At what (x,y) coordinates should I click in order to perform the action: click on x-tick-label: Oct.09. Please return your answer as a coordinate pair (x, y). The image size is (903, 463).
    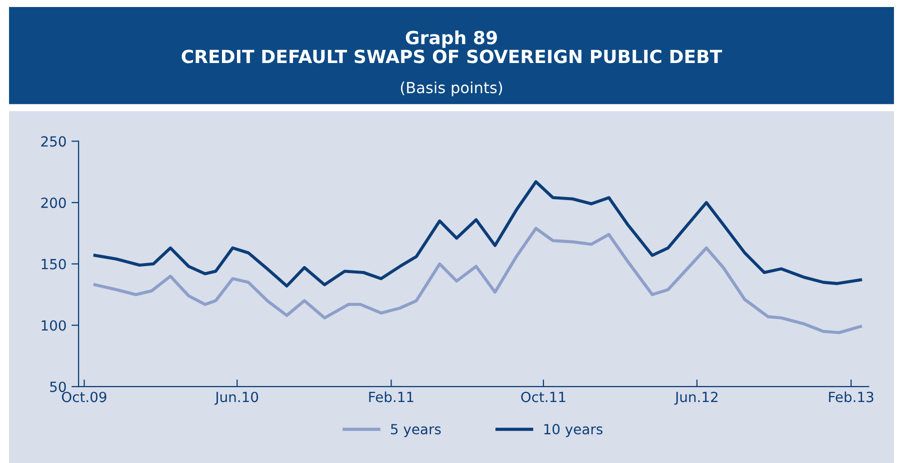
    Looking at the image, I should click on (84, 397).